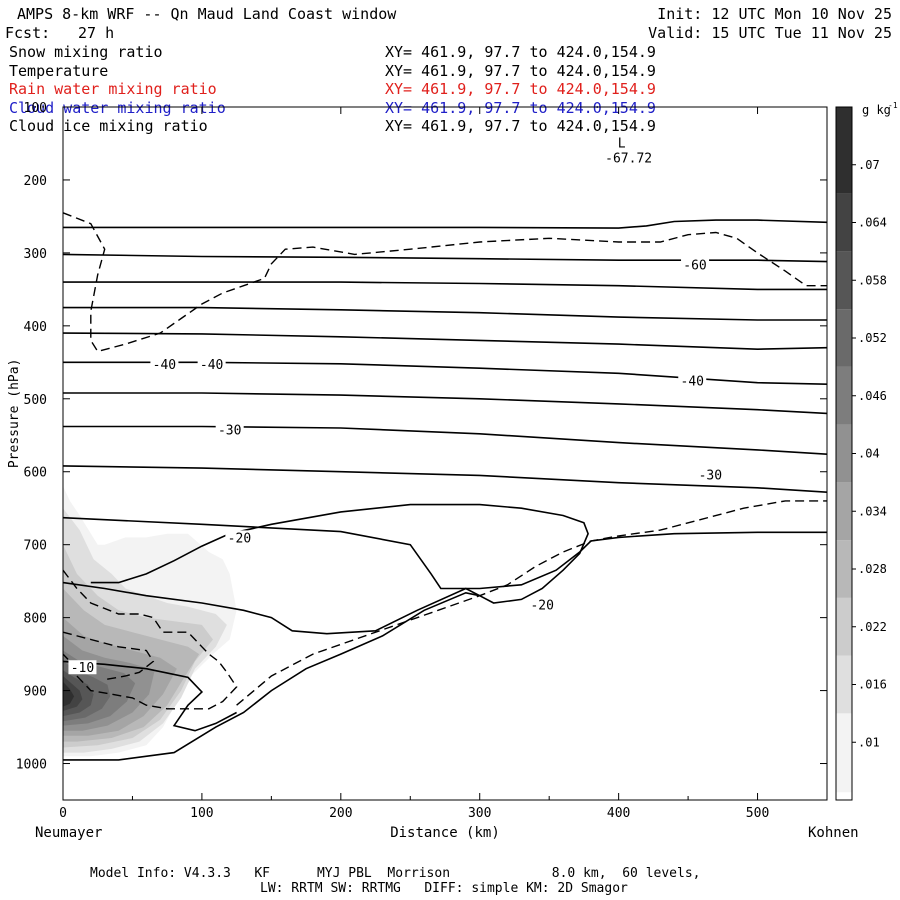 The width and height of the screenshot is (900, 900). I want to click on y-tick-label: 600, so click(35, 473).